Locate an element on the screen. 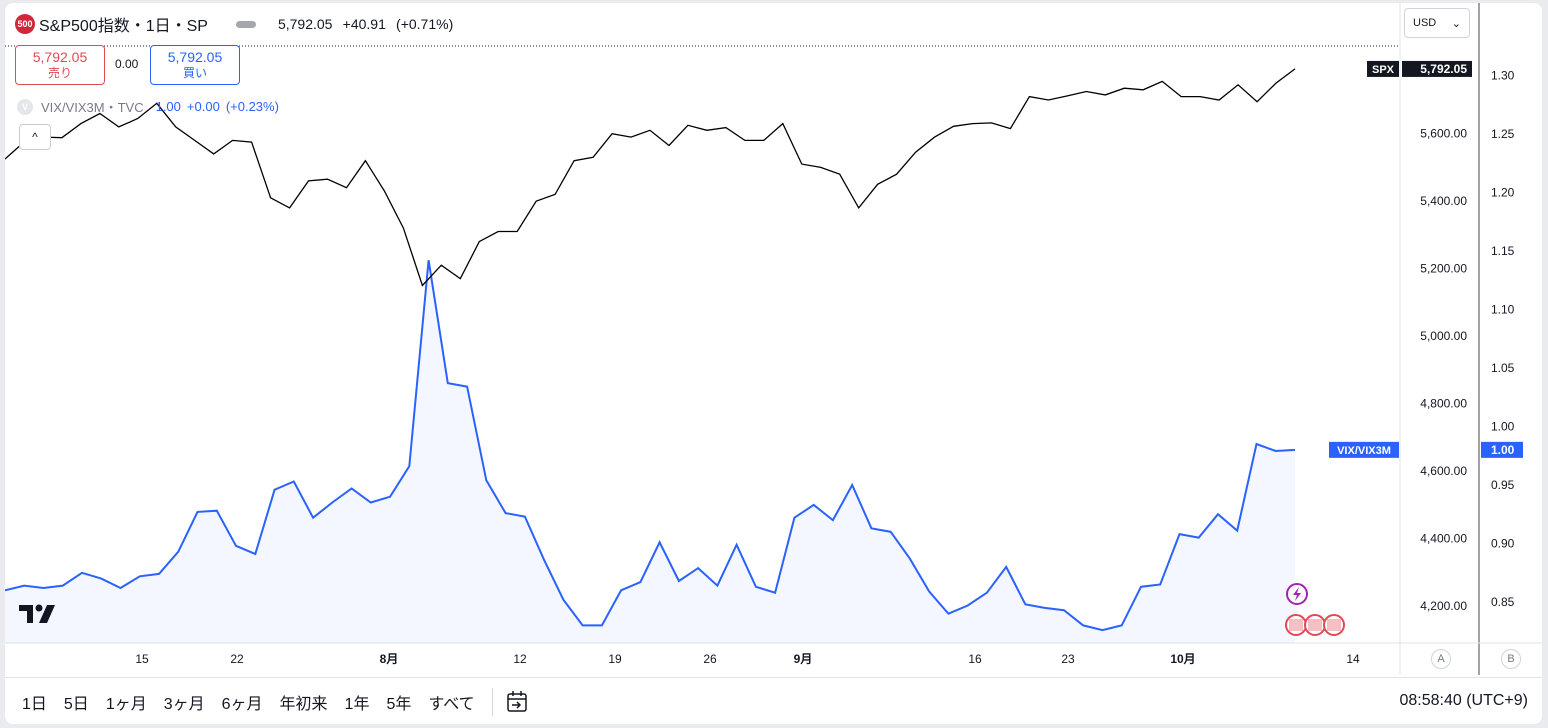  time-axis: 15 22 8月 12 19 26 9月 16 23 10月 14 is located at coordinates (747, 659).